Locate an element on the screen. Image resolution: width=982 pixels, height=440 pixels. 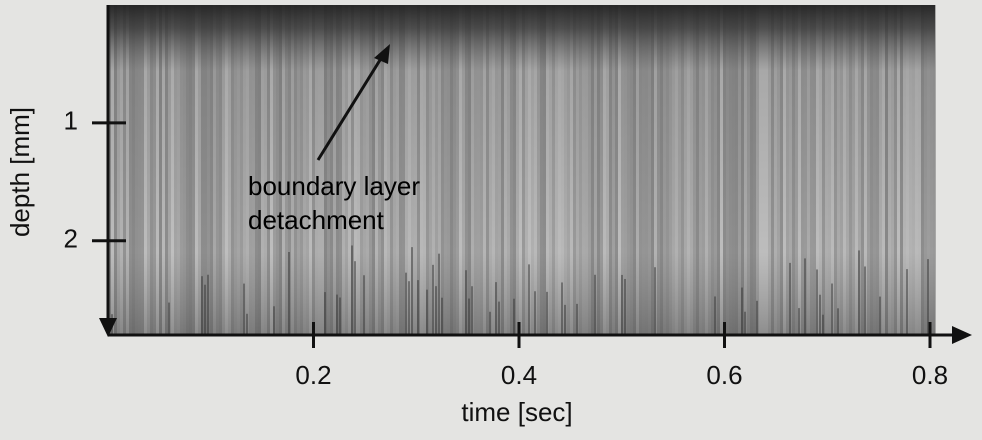
x-axis-arrow is located at coordinates (962, 335).